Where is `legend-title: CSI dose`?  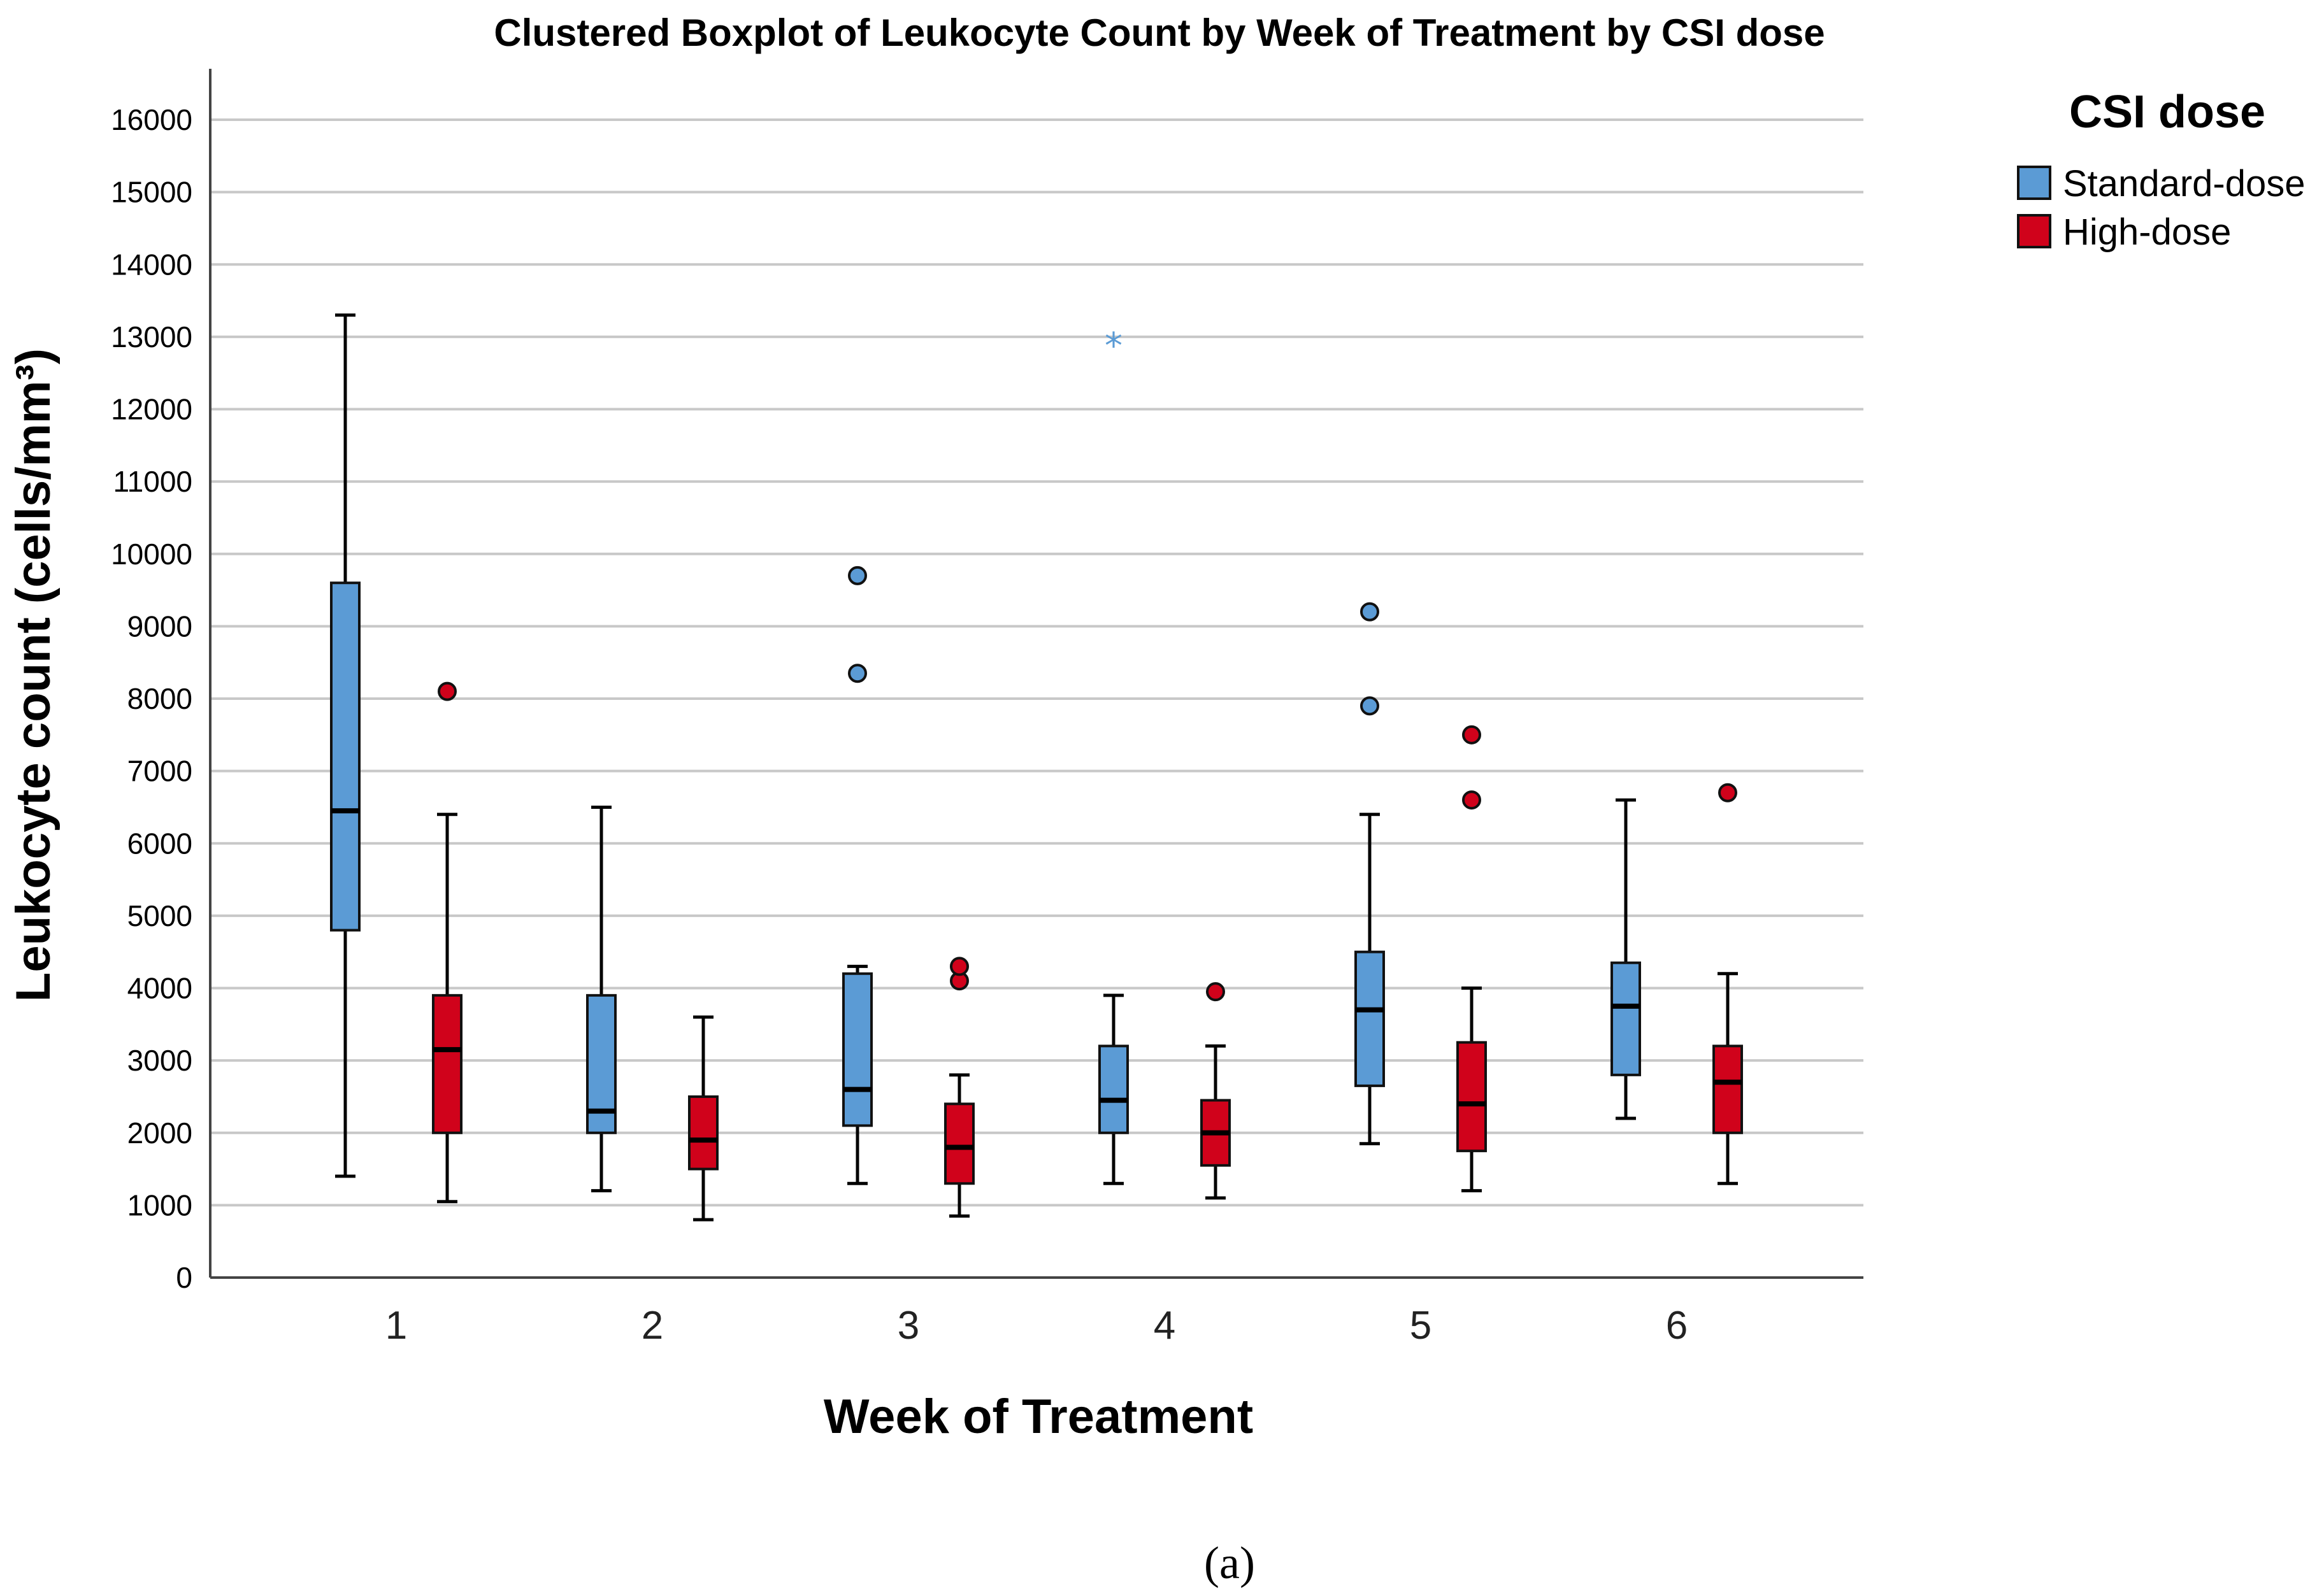
legend-title: CSI dose is located at coordinates (2167, 112).